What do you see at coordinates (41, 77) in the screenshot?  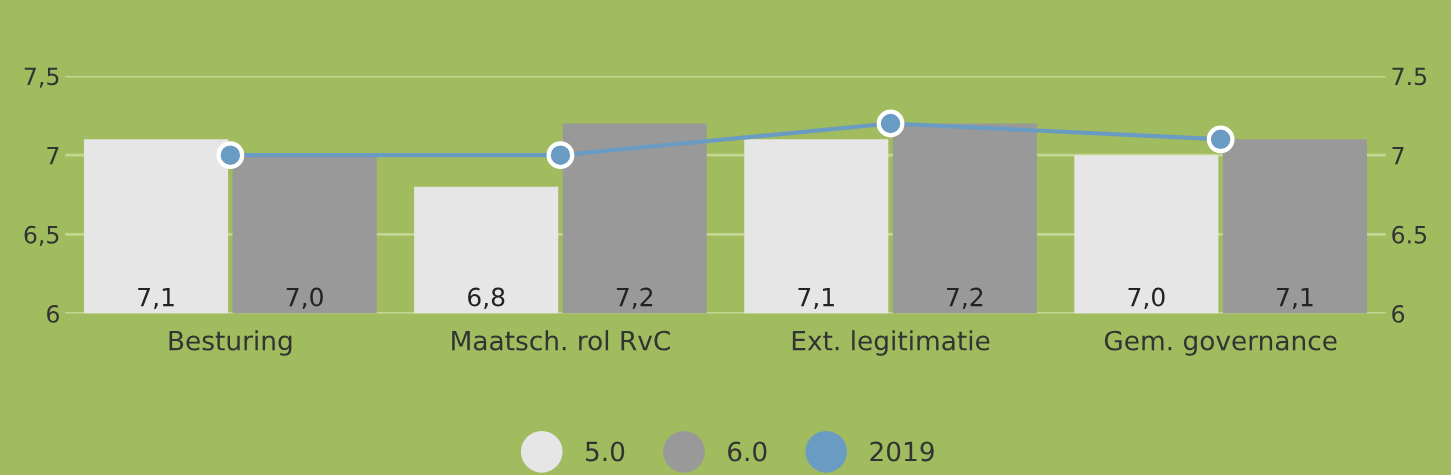 I see `y-tick-label: 7,5` at bounding box center [41, 77].